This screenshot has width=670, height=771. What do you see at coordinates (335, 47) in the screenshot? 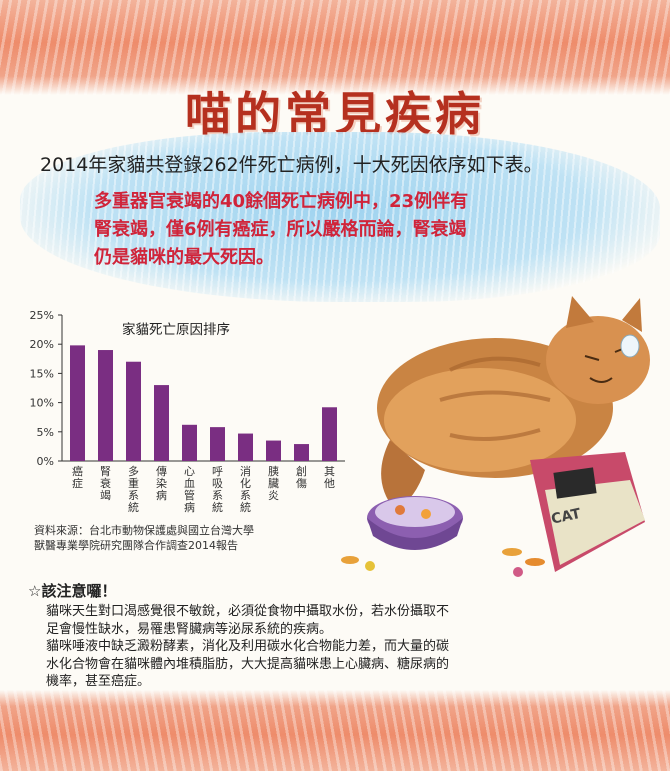
I see `top-crayon-border` at bounding box center [335, 47].